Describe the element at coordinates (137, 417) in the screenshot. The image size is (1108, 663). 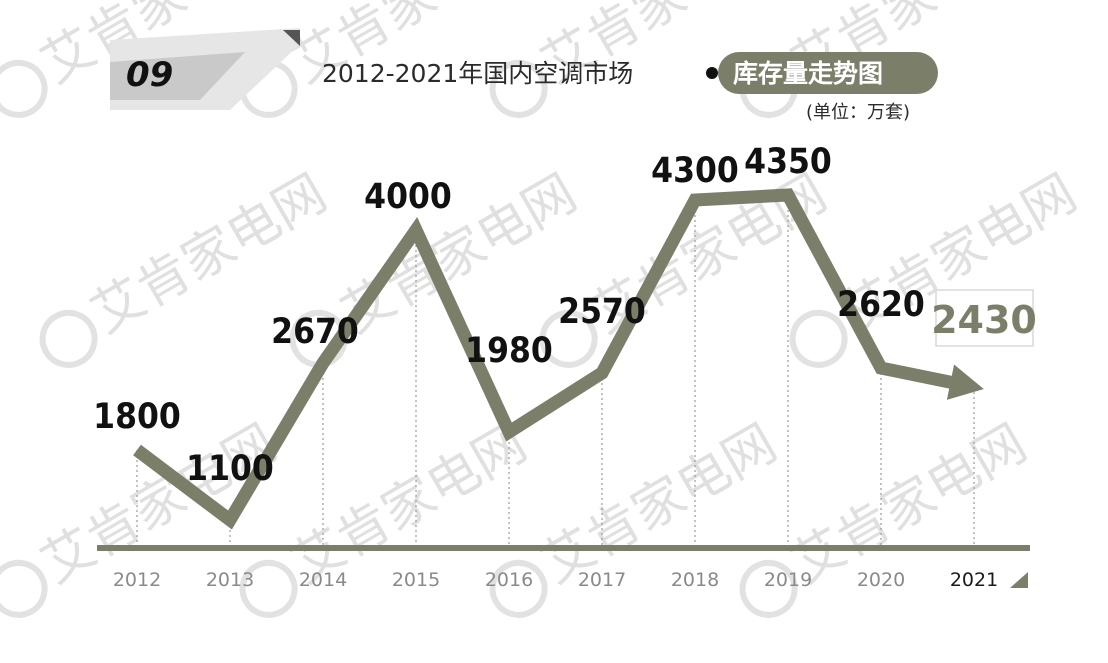
I see `data-label-2012: 1800` at that location.